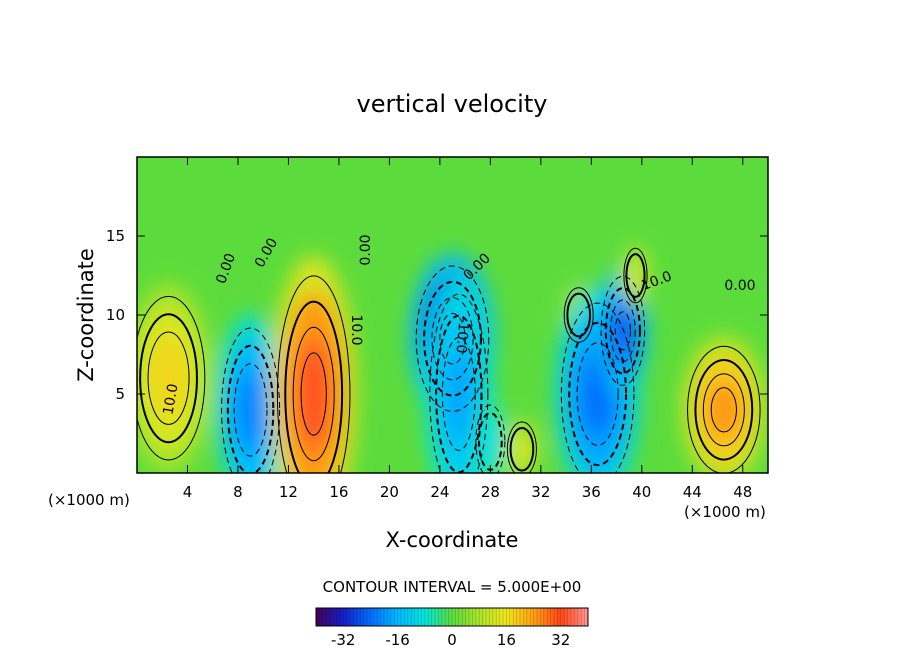 Image resolution: width=904 pixels, height=654 pixels. What do you see at coordinates (338, 492) in the screenshot?
I see `x-tick-label: 16` at bounding box center [338, 492].